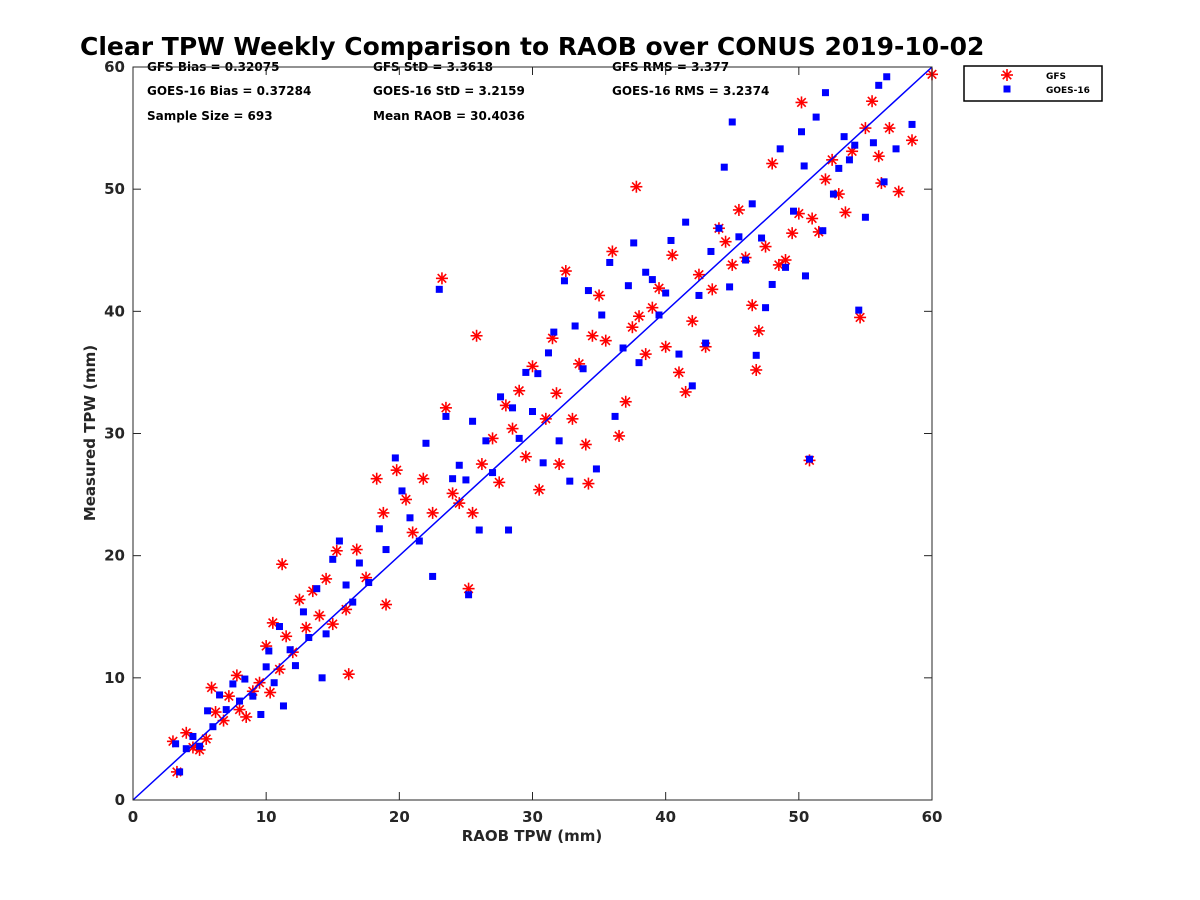 Image resolution: width=1200 pixels, height=900 pixels. What do you see at coordinates (133, 817) in the screenshot?
I see `x-tick-label: 0` at bounding box center [133, 817].